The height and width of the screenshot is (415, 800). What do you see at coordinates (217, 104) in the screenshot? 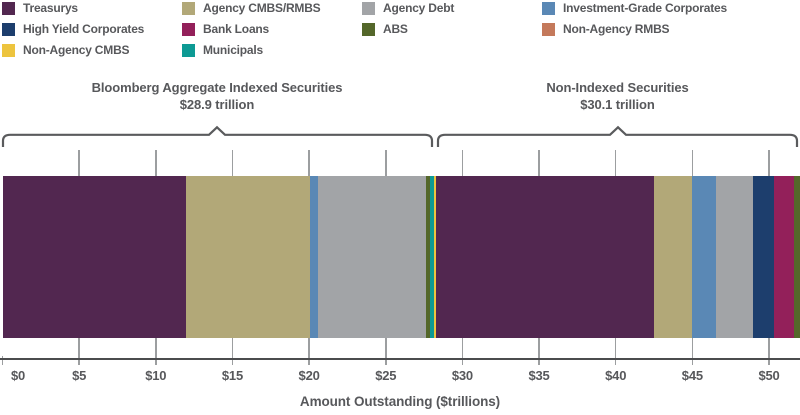
I see `annotation-indexed-total: $28.9 trillion` at bounding box center [217, 104].